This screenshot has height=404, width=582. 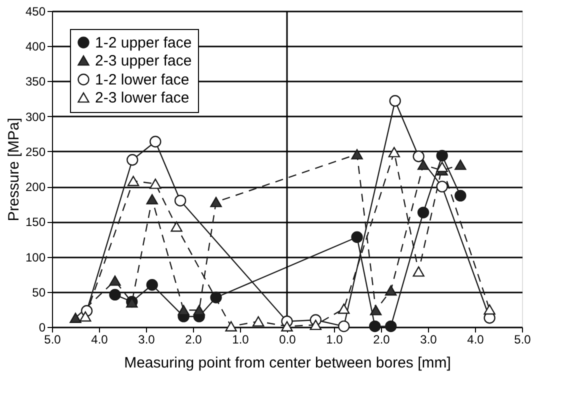 What do you see at coordinates (142, 80) in the screenshot?
I see `legend-label: 1-2 lower face` at bounding box center [142, 80].